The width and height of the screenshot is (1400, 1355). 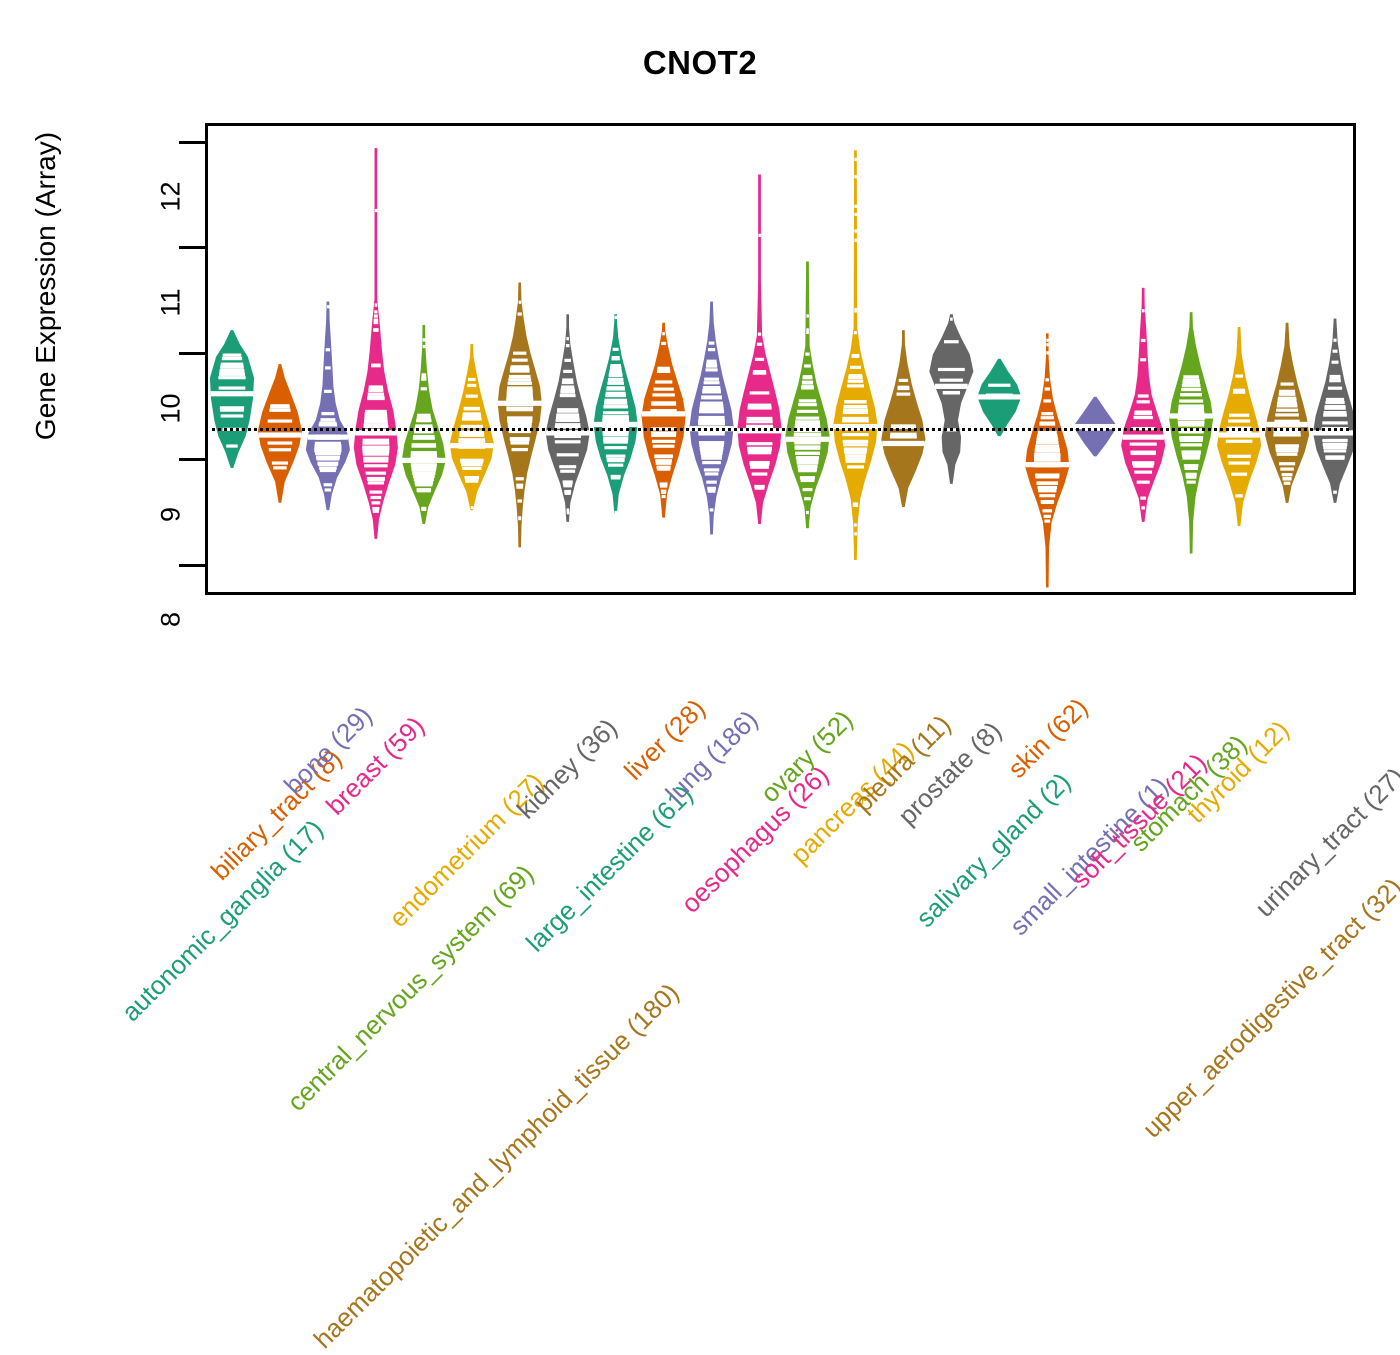 What do you see at coordinates (1048, 738) in the screenshot?
I see `x-axis-tick-label-skin: skin (62)` at bounding box center [1048, 738].